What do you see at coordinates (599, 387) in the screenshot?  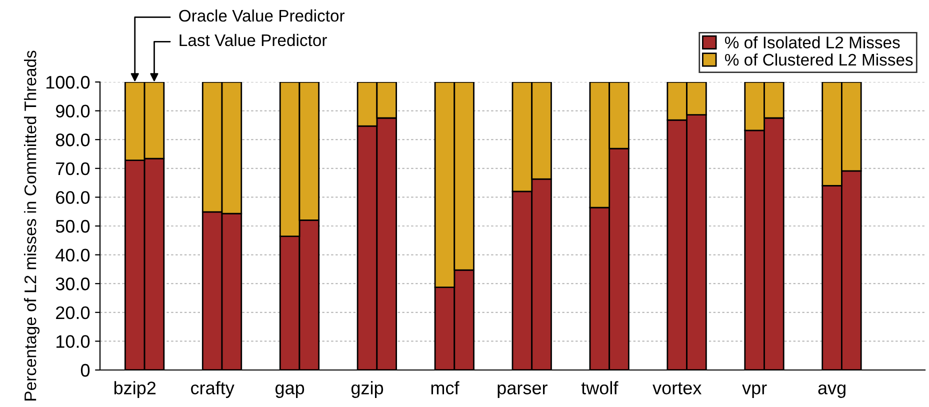 I see `x-tick-label: twolf` at bounding box center [599, 387].